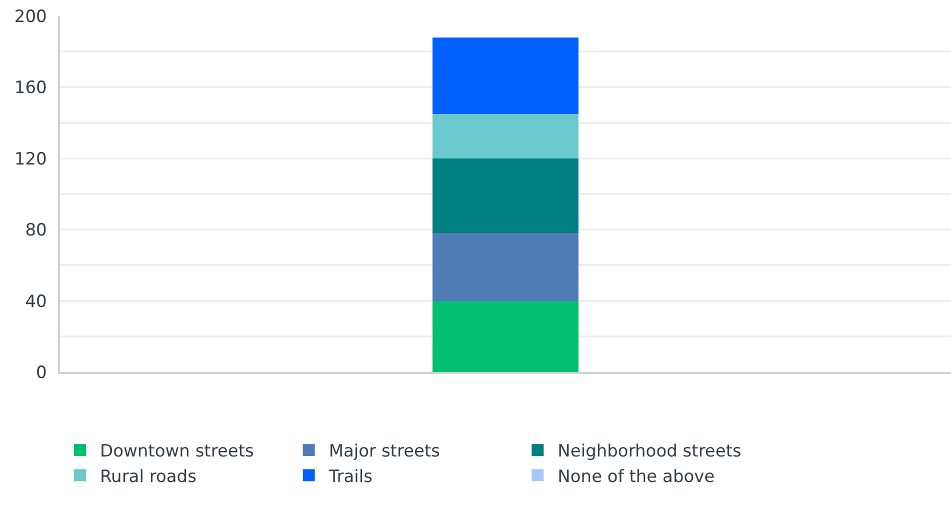 The width and height of the screenshot is (951, 512). Describe the element at coordinates (30, 159) in the screenshot. I see `y-tick-label: 120` at that location.